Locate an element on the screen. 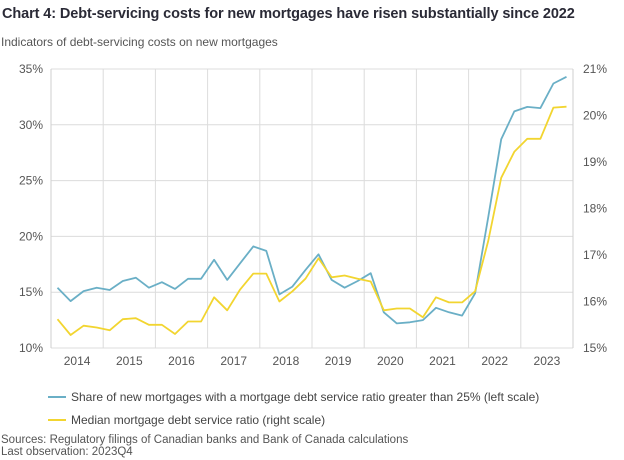 This screenshot has width=624, height=460. right-tick-label: 16% is located at coordinates (595, 302).